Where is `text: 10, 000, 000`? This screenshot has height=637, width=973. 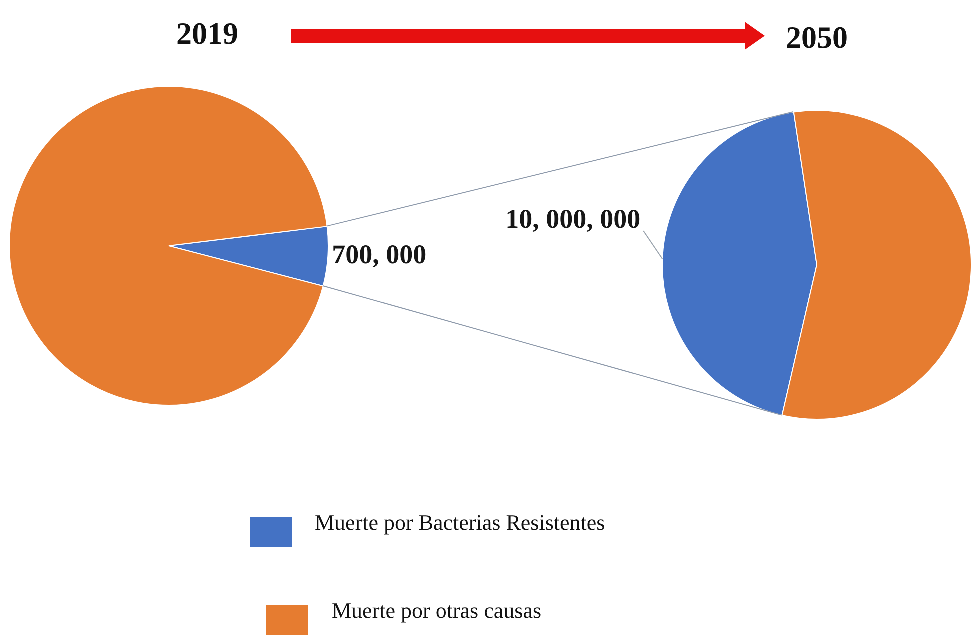 text: 10, 000, 000 is located at coordinates (573, 219).